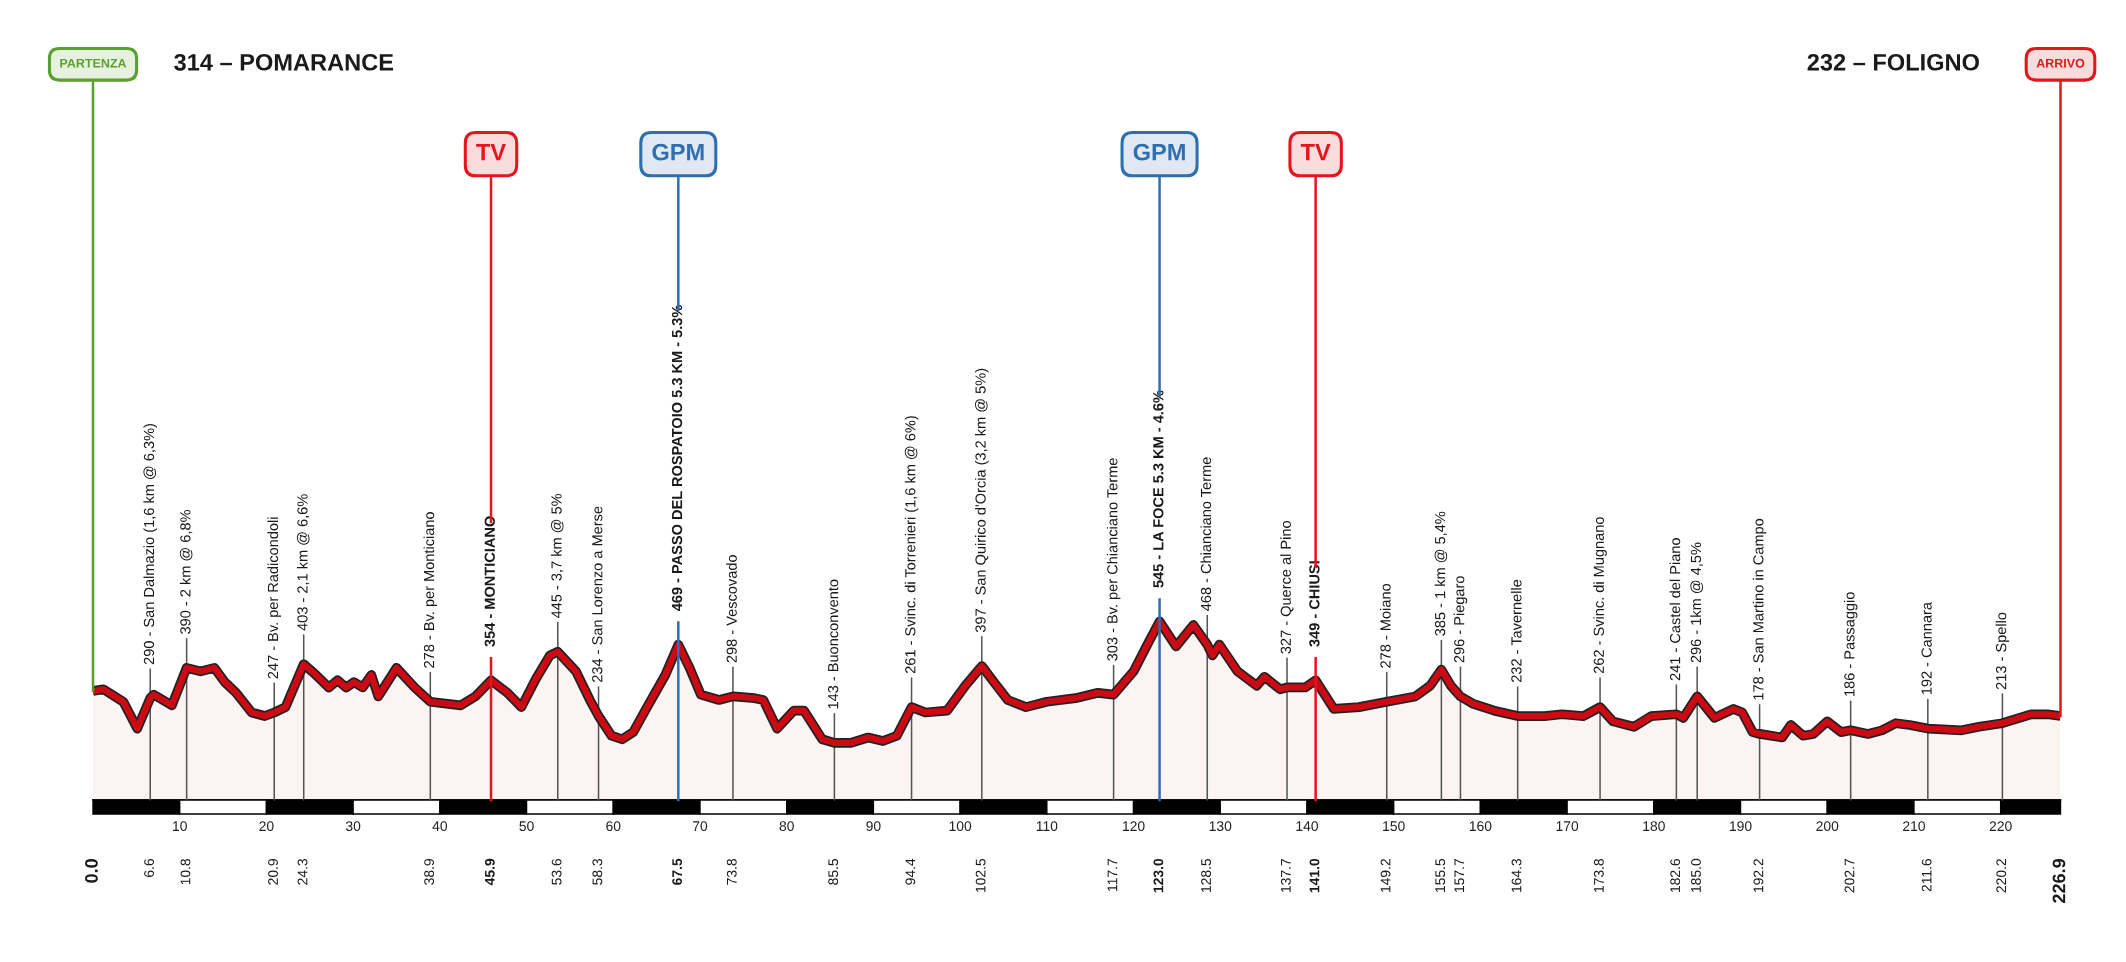 Image resolution: width=2126 pixels, height=962 pixels. Describe the element at coordinates (980, 875) in the screenshot. I see `x2-tick-label: 102.5` at that location.